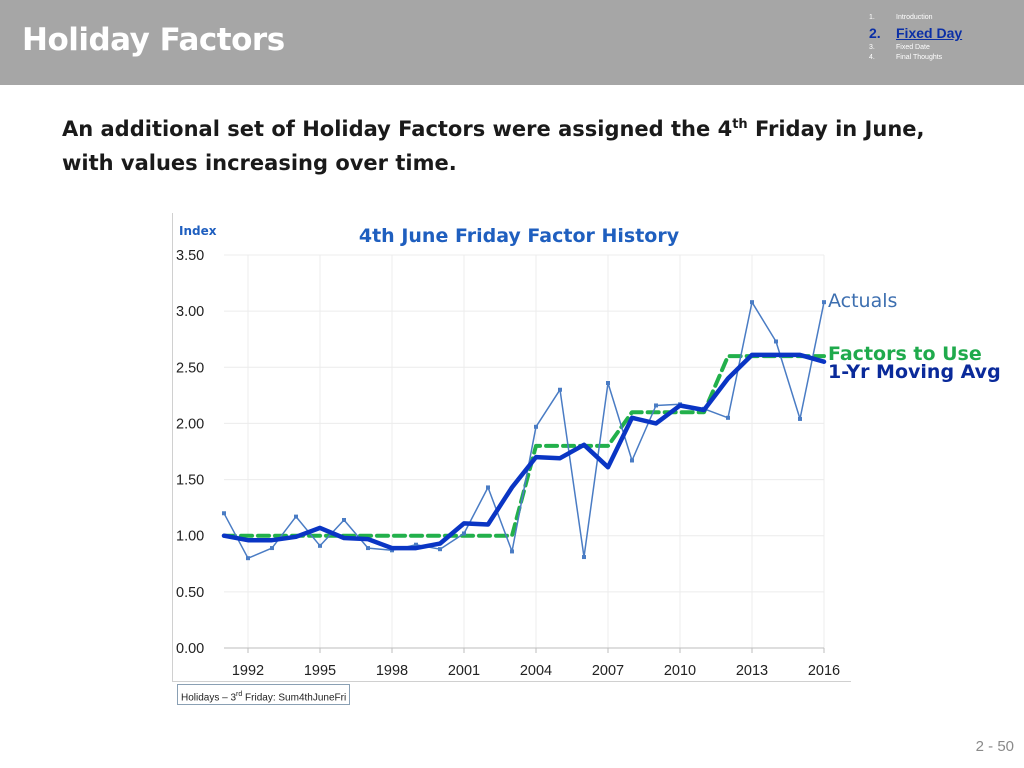  I want to click on nav-item-label: Fixed Day, so click(929, 33).